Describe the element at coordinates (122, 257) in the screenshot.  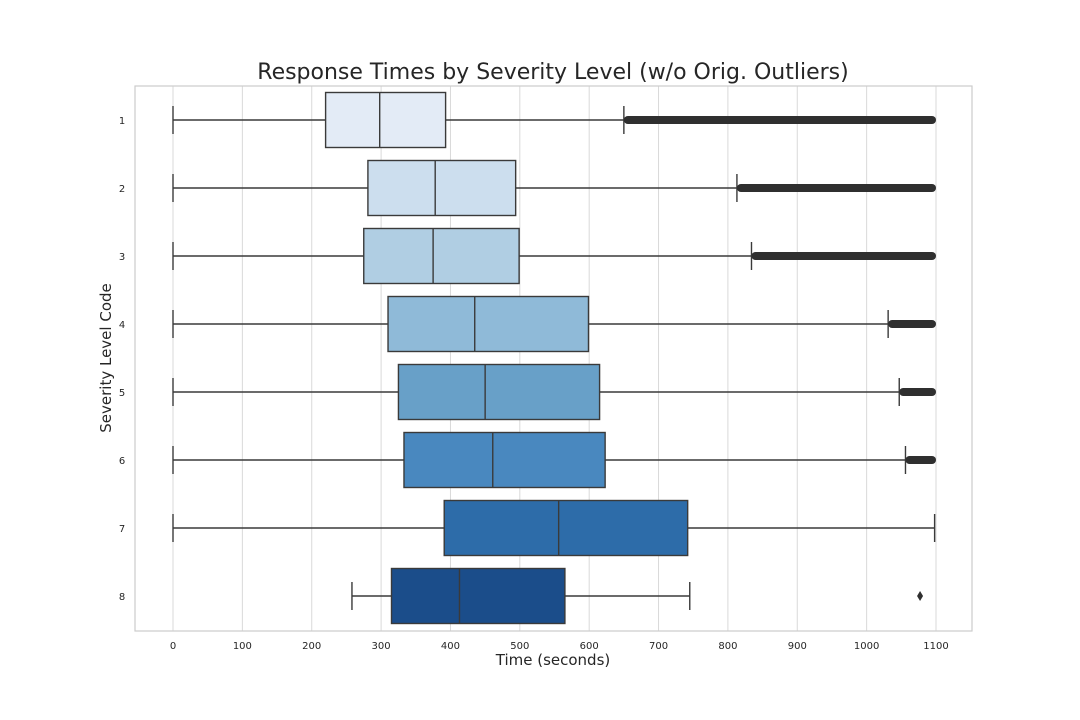
I see `y-tick-label: 3` at that location.